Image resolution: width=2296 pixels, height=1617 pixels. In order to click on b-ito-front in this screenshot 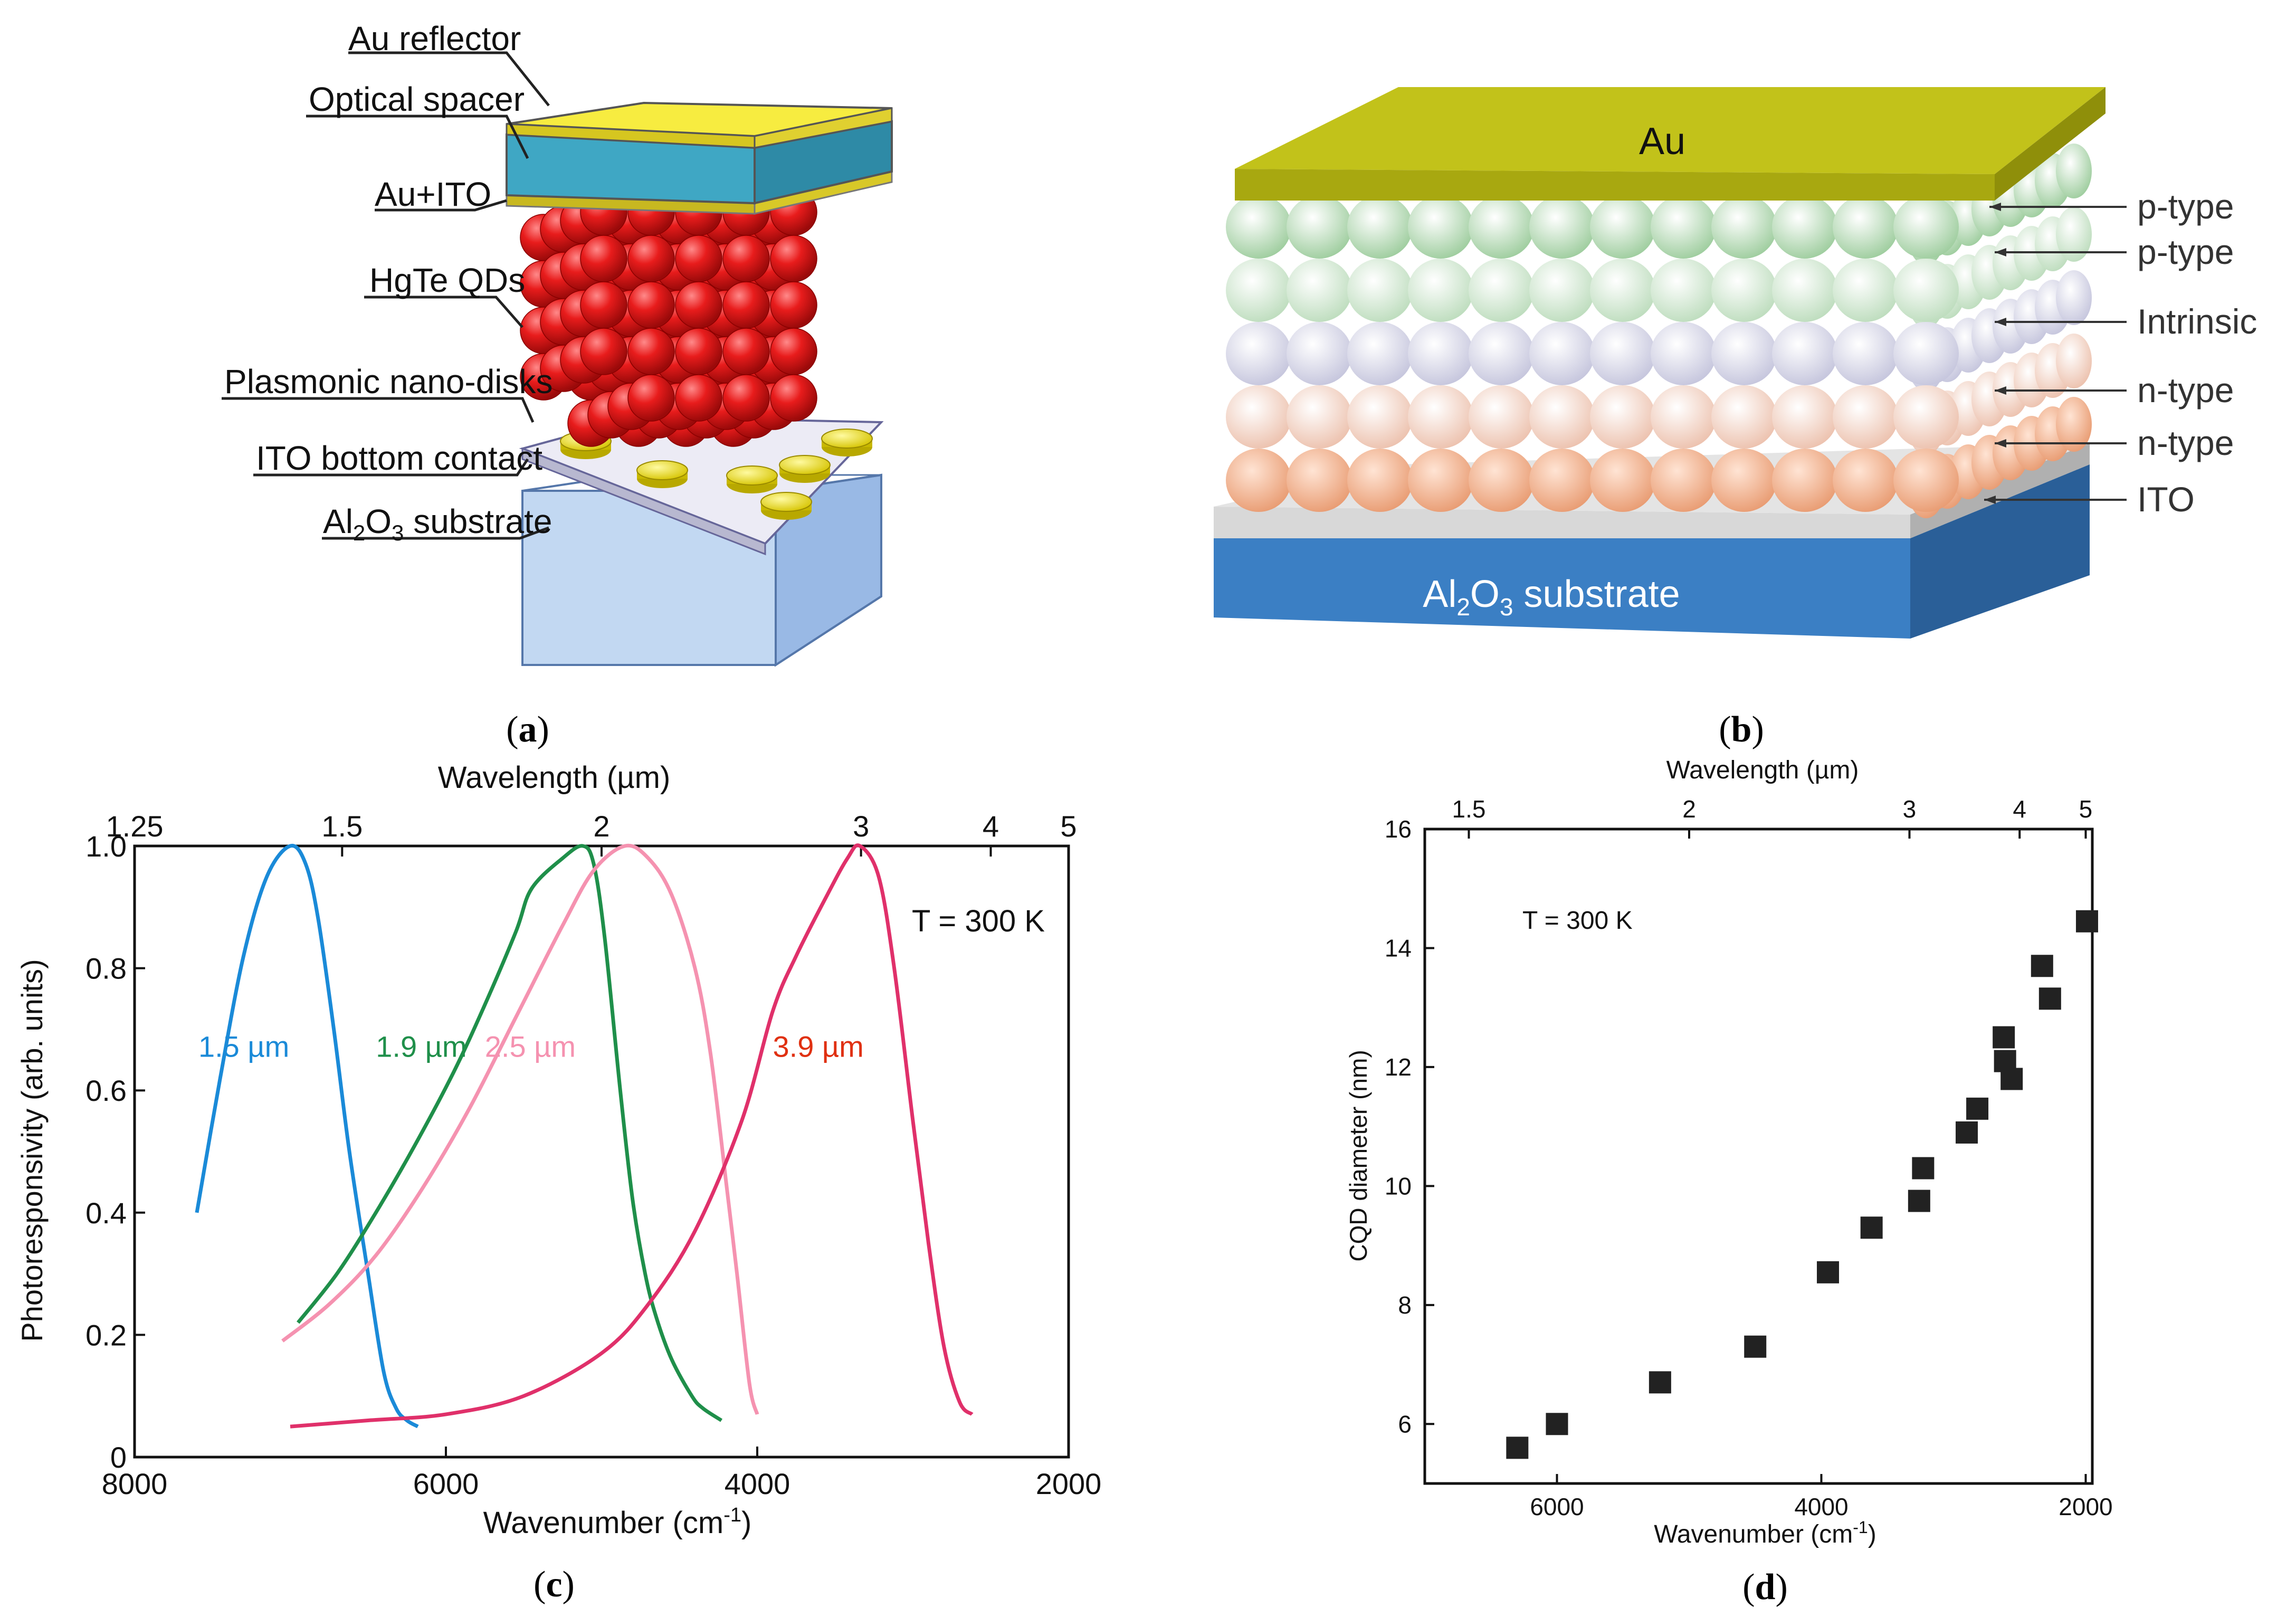, I will do `click(1562, 522)`.